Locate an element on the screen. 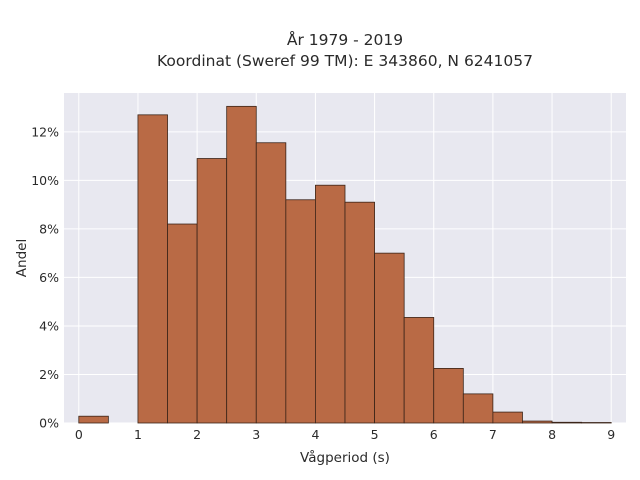  x-tick-label: 7 is located at coordinates (493, 434).